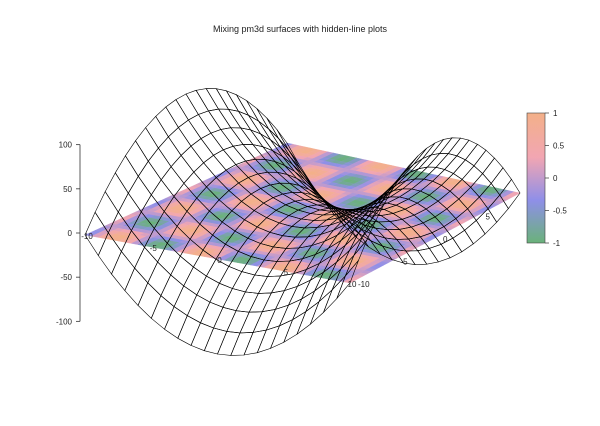  I want to click on x-tick-label: -10, so click(87, 236).